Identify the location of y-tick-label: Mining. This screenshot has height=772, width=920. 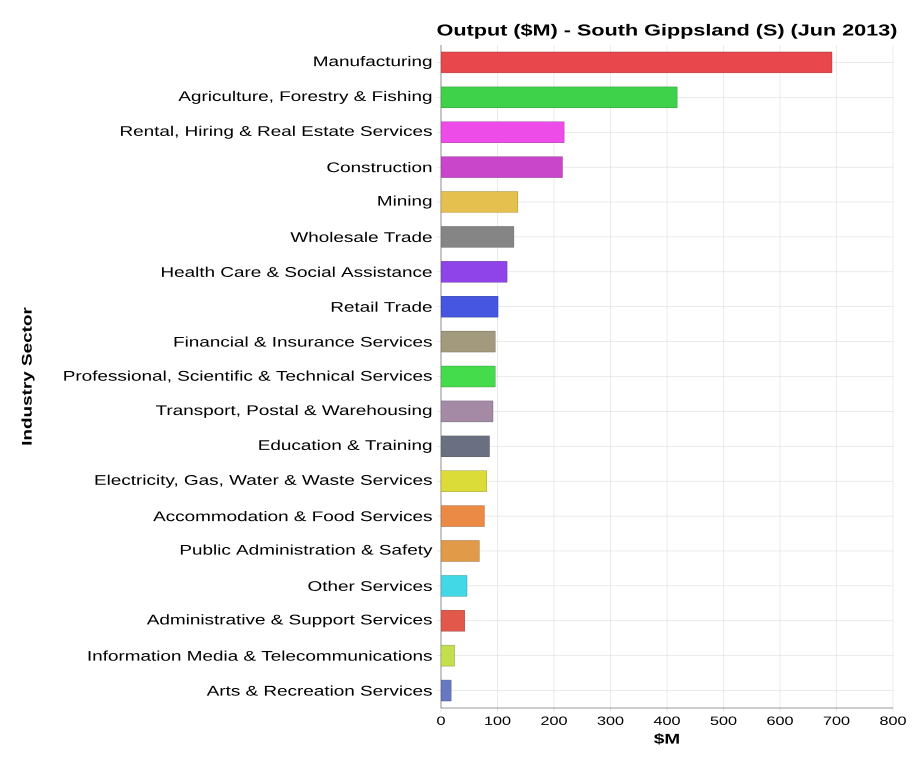
(405, 202).